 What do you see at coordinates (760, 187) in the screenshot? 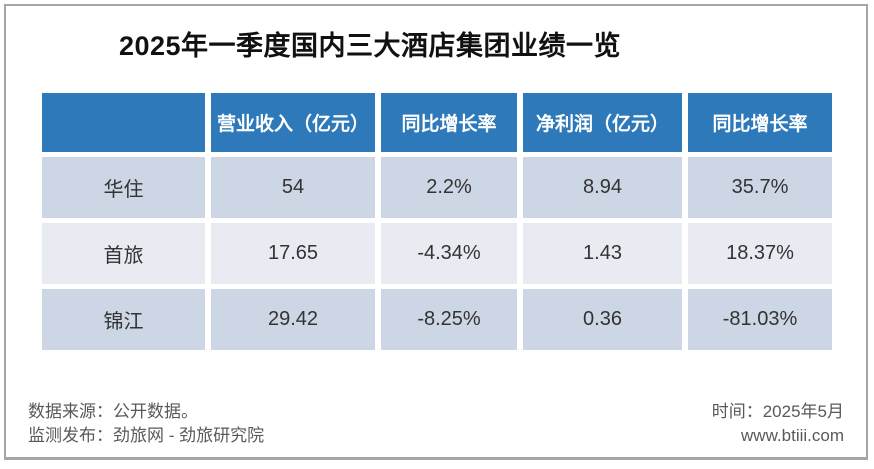
I see `cell-huazhu-profit-growth: 35.7%` at bounding box center [760, 187].